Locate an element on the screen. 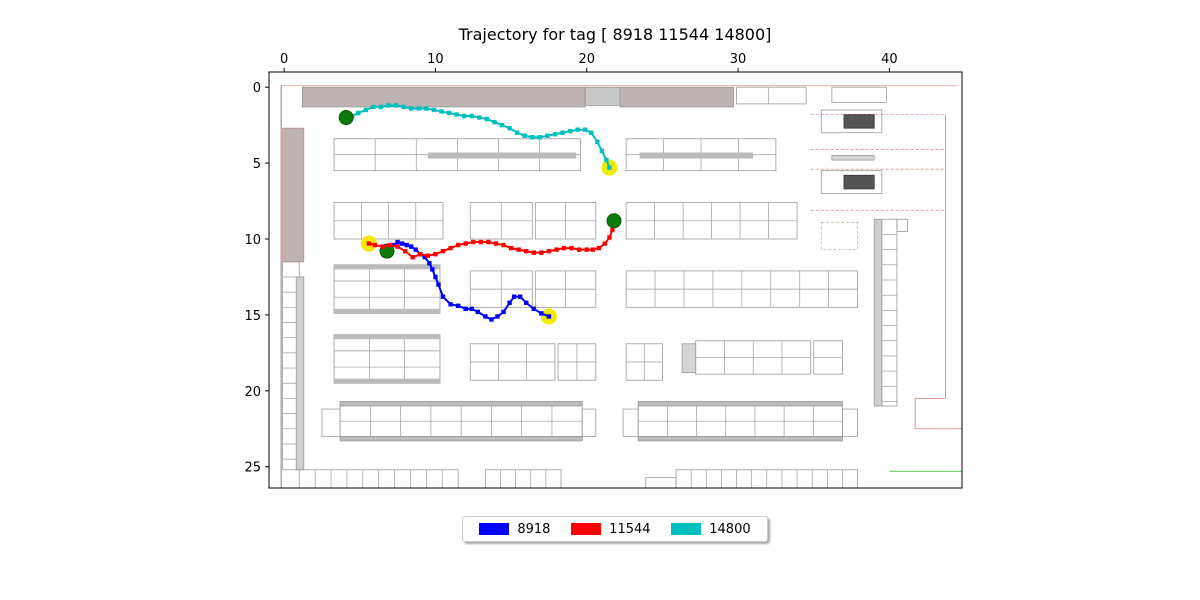 This screenshot has height=600, width=1200. x-tick-label: 10 is located at coordinates (435, 59).